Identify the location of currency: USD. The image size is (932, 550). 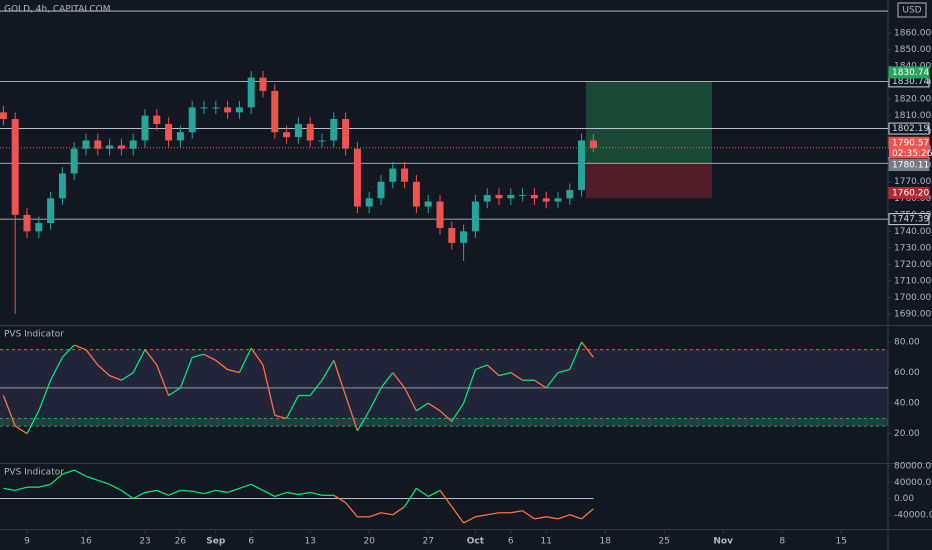
(911, 11).